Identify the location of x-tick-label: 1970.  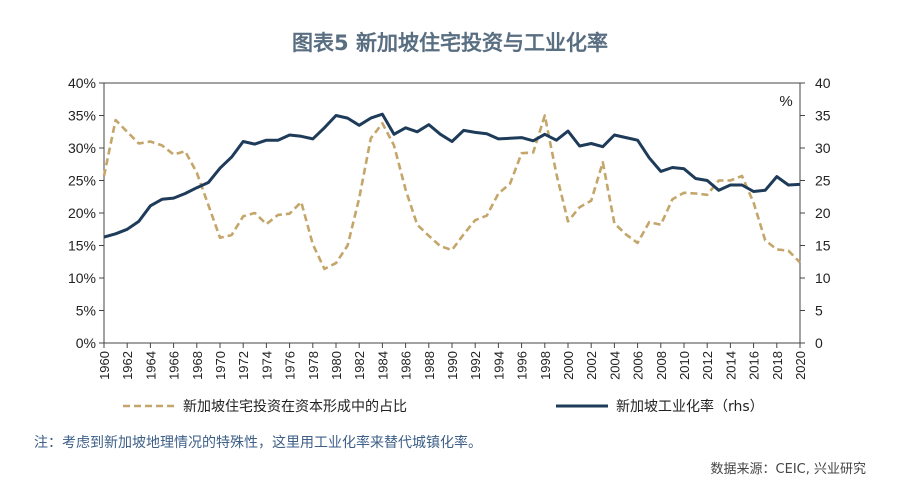
(220, 365).